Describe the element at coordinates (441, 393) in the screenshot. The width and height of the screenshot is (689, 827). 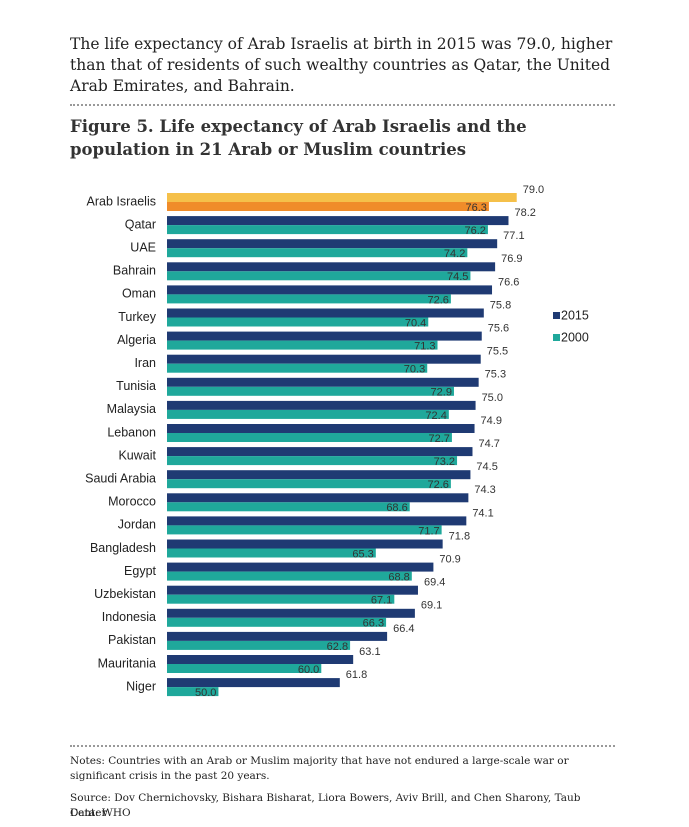
I see `value-label: 72.9` at that location.